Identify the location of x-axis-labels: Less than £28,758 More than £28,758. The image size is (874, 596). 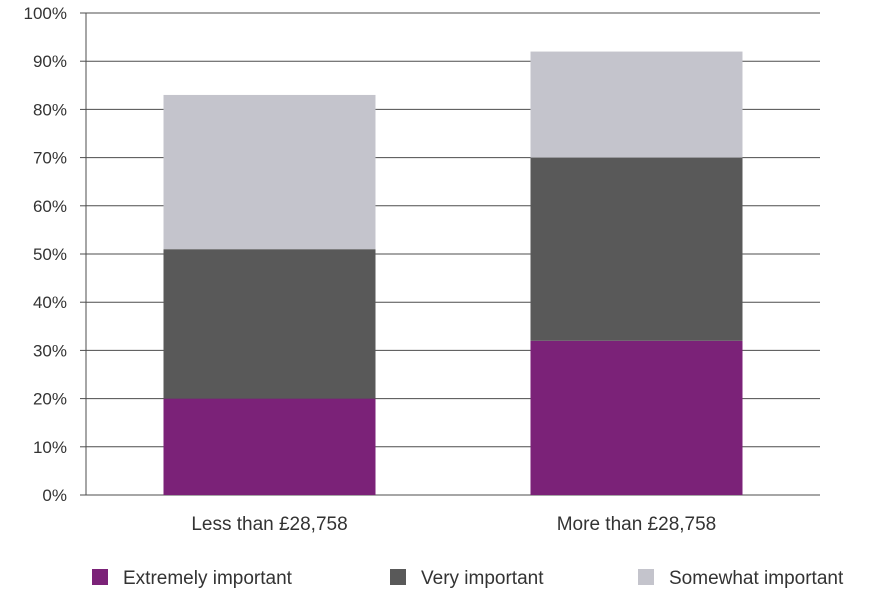
(453, 524).